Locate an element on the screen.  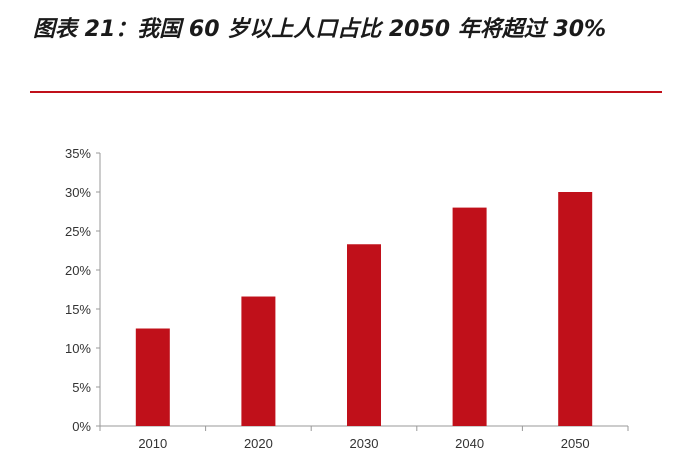
x-axis-ticks: 2010 2020 2030 2040 2050 is located at coordinates (364, 438).